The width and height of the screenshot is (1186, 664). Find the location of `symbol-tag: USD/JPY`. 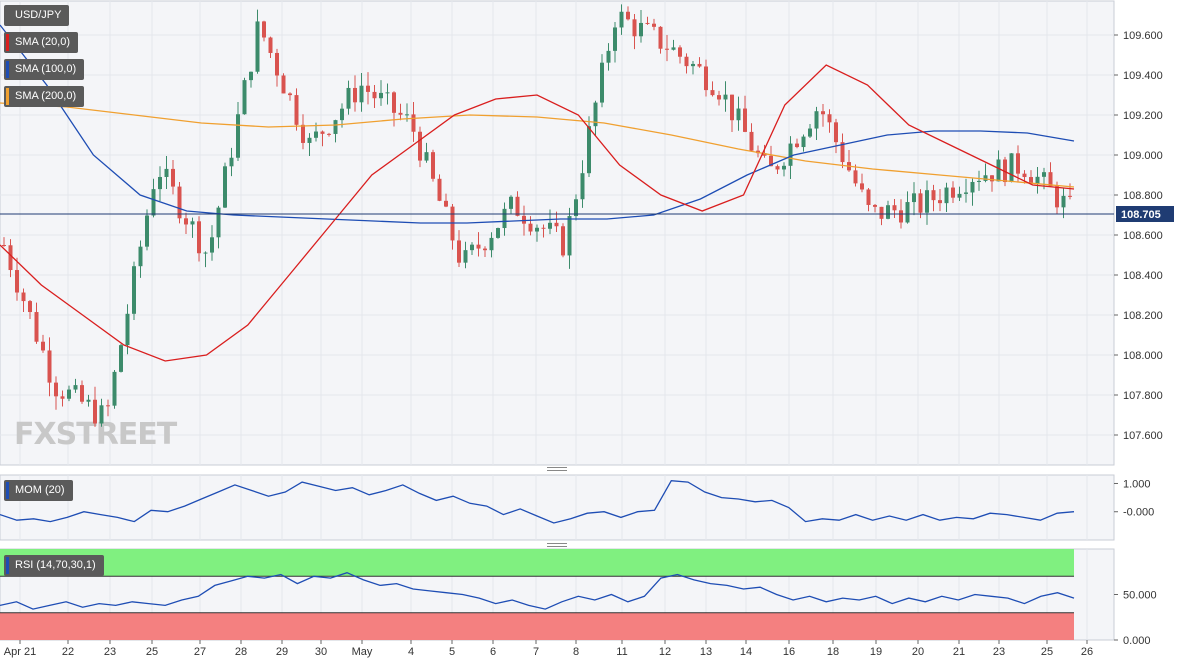

symbol-tag: USD/JPY is located at coordinates (37, 15).